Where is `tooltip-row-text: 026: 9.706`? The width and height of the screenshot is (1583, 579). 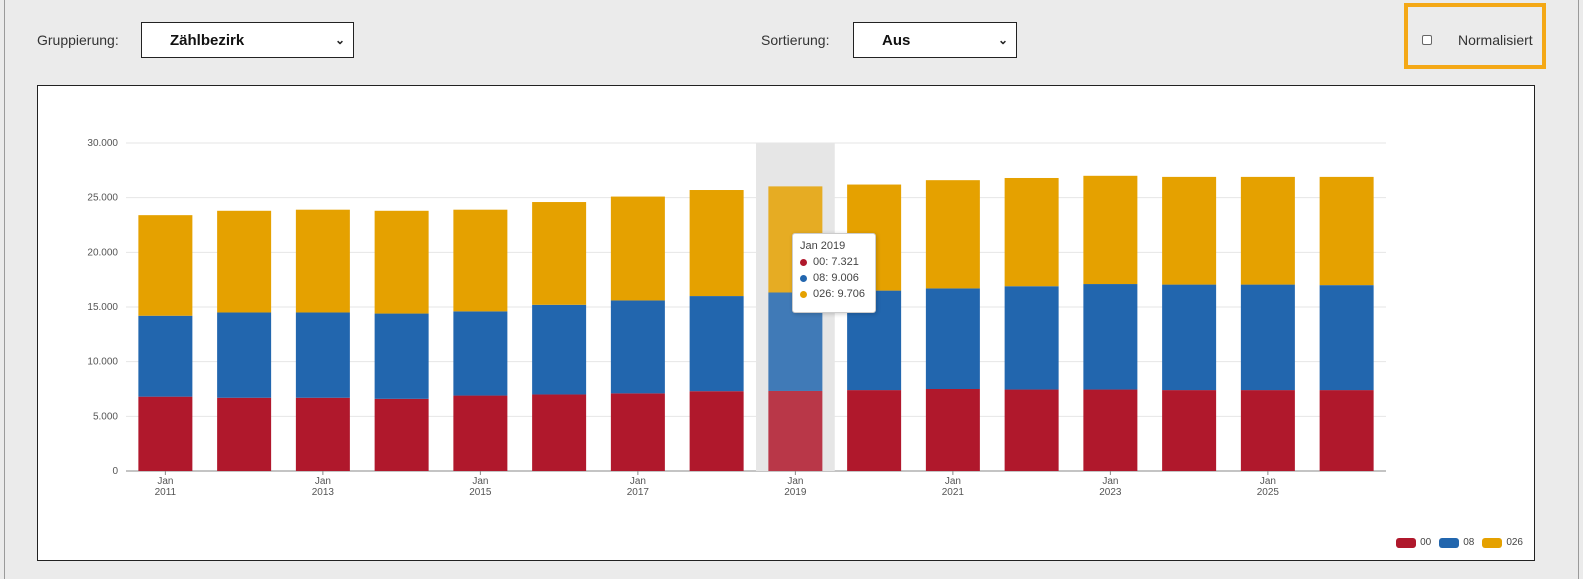 tooltip-row-text: 026: 9.706 is located at coordinates (839, 294).